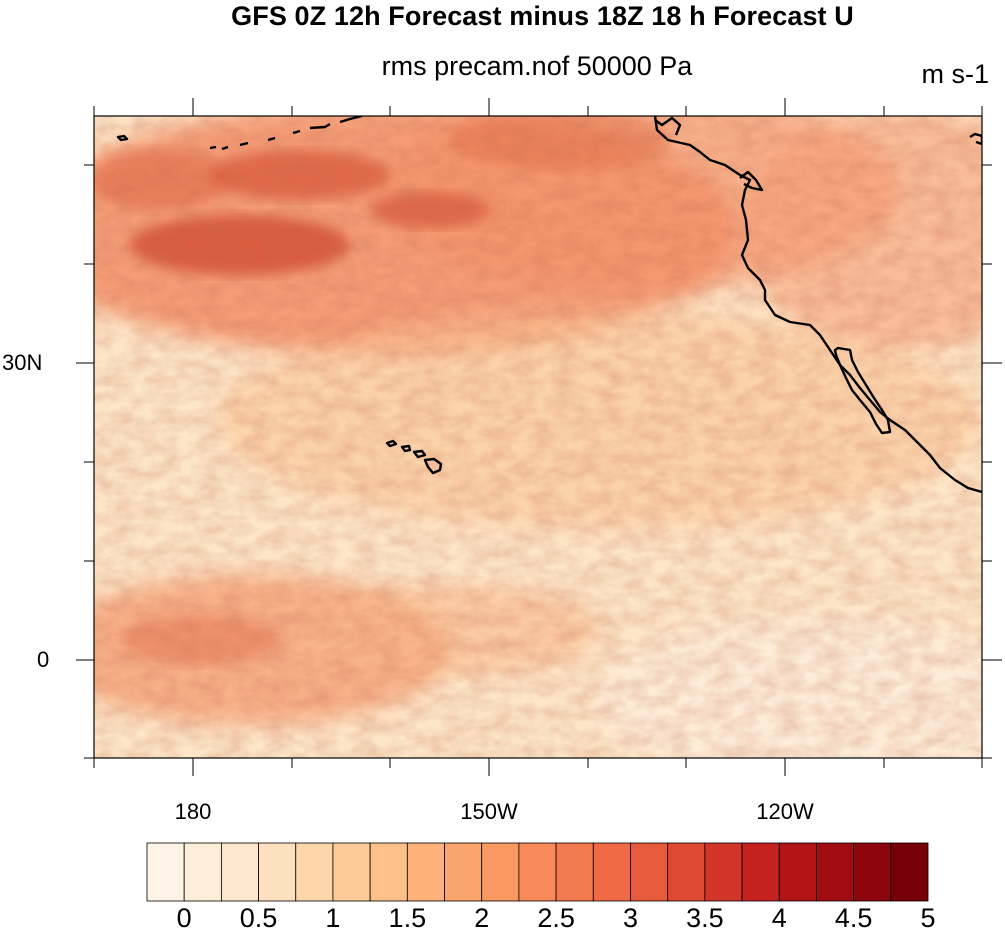  What do you see at coordinates (193, 811) in the screenshot?
I see `lon-label-180: 180` at bounding box center [193, 811].